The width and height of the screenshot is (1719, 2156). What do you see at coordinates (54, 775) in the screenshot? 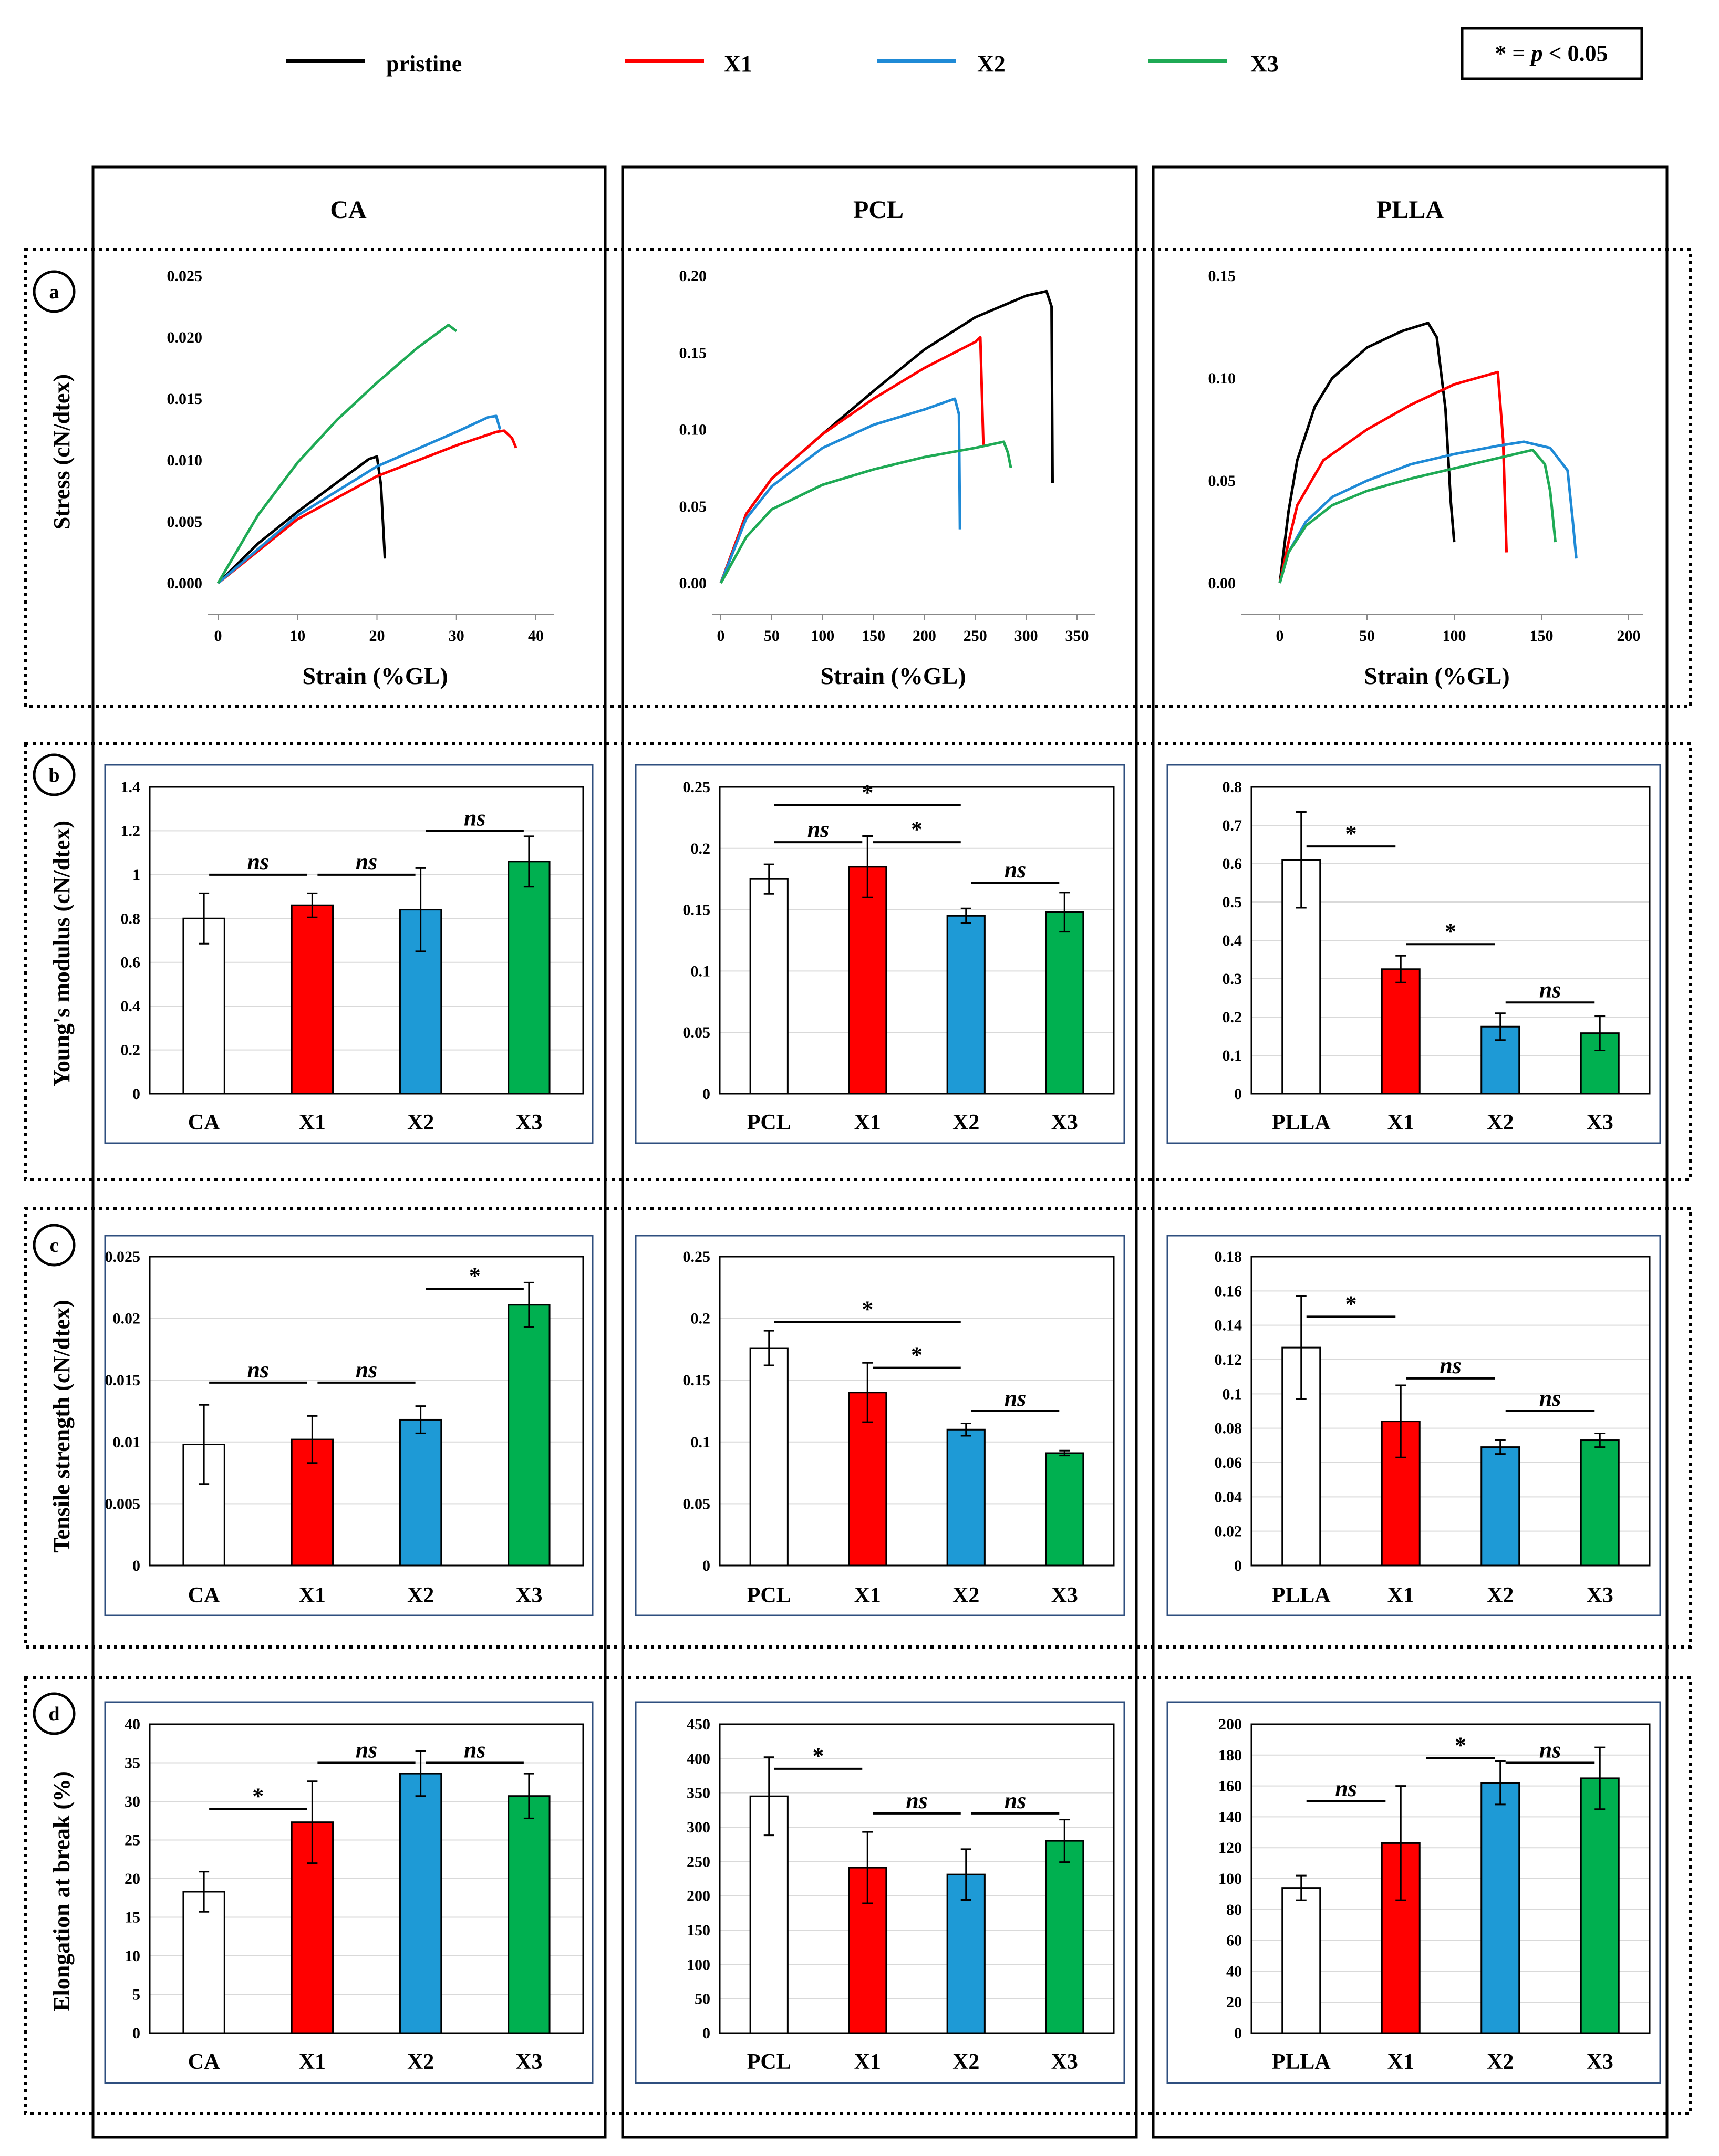
I see `row-letter-circle-b` at bounding box center [54, 775].